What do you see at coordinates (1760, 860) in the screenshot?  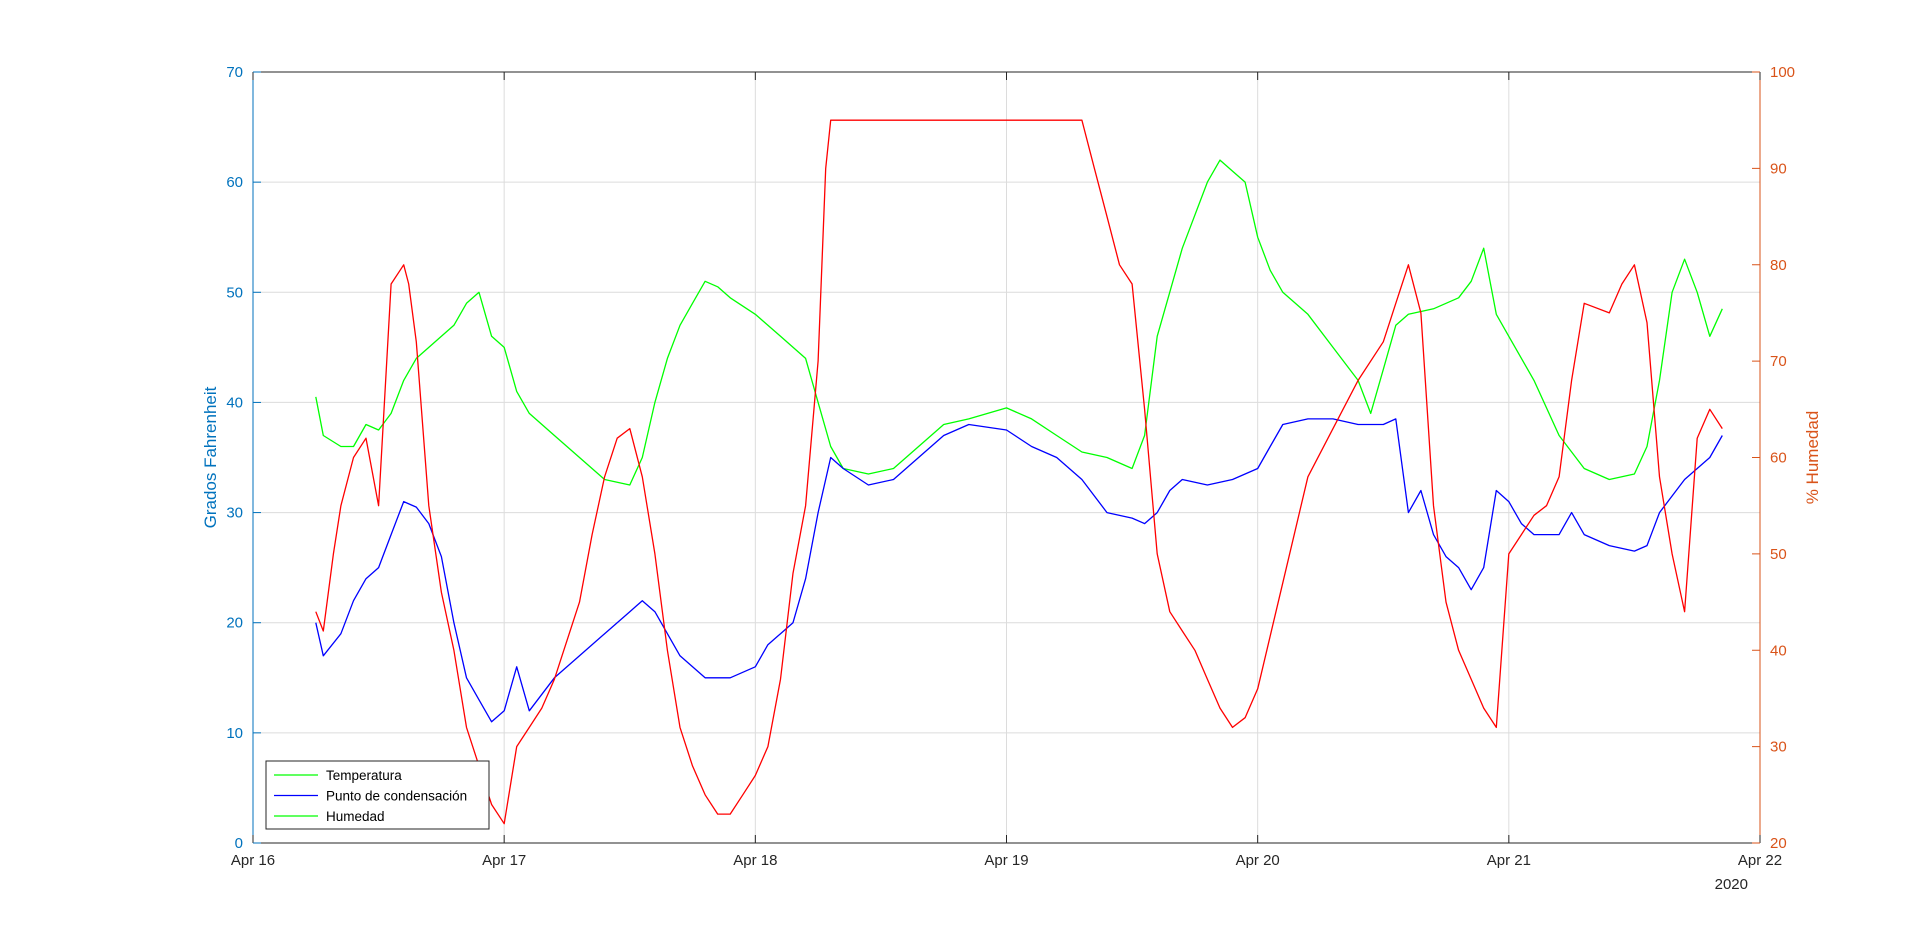 I see `x-tick-label: Apr 22` at bounding box center [1760, 860].